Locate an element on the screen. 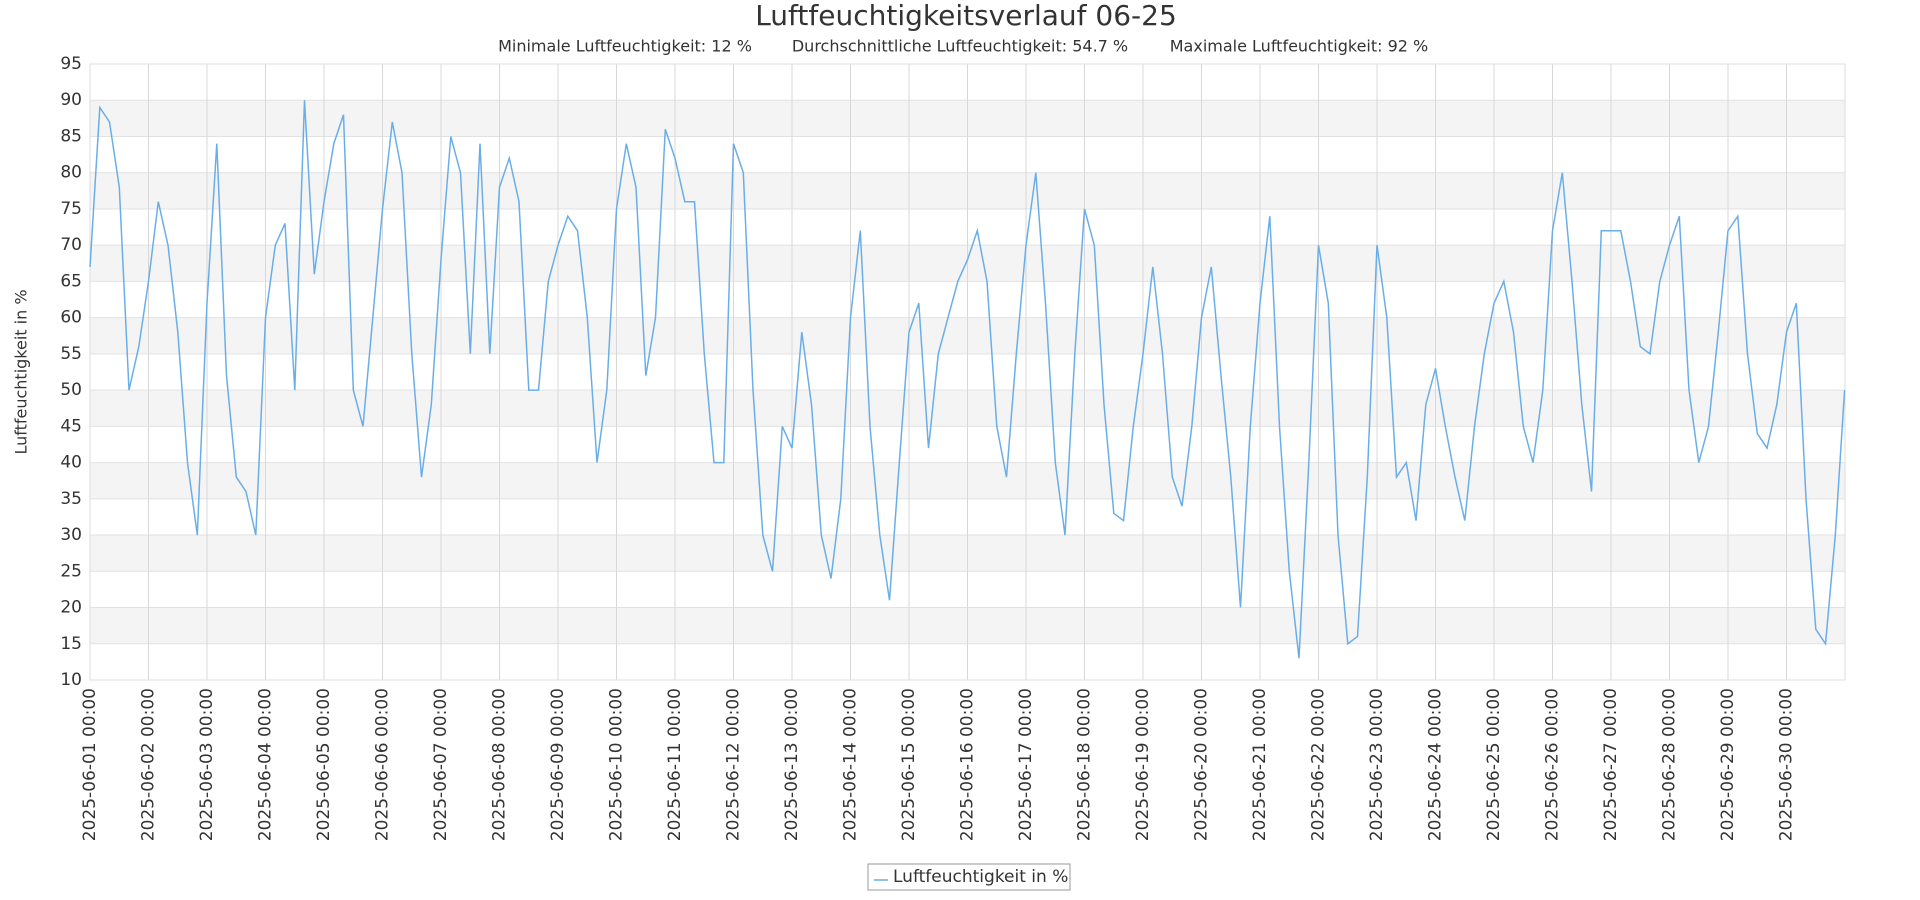  x-tick-label: 2025-06-07 00:00 is located at coordinates (441, 764).